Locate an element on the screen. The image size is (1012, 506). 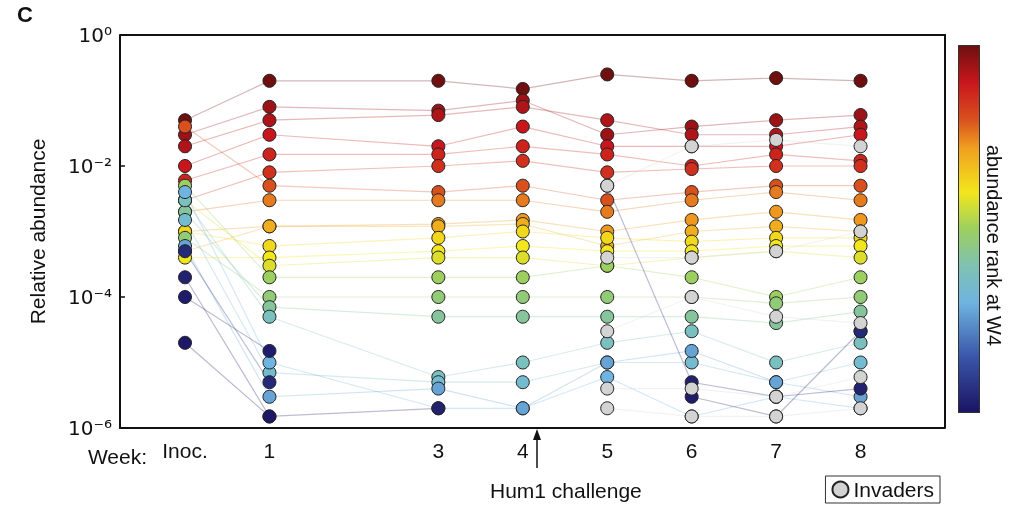
x-tick-label: Inoc. is located at coordinates (185, 450).